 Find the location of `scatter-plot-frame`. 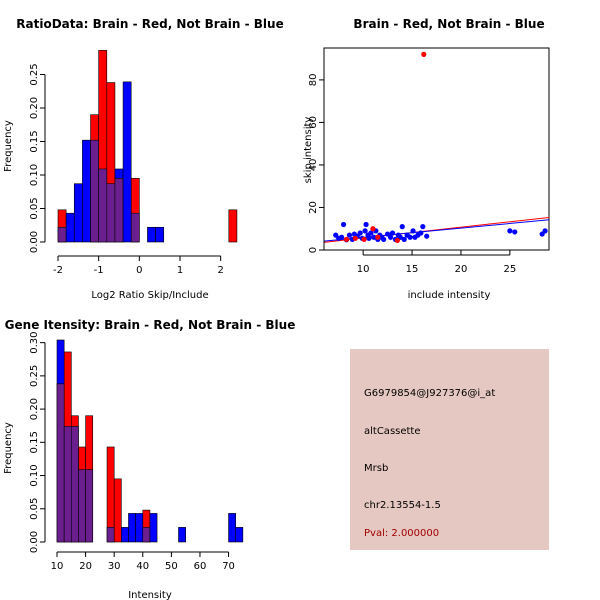

scatter-plot-frame is located at coordinates (436, 149).